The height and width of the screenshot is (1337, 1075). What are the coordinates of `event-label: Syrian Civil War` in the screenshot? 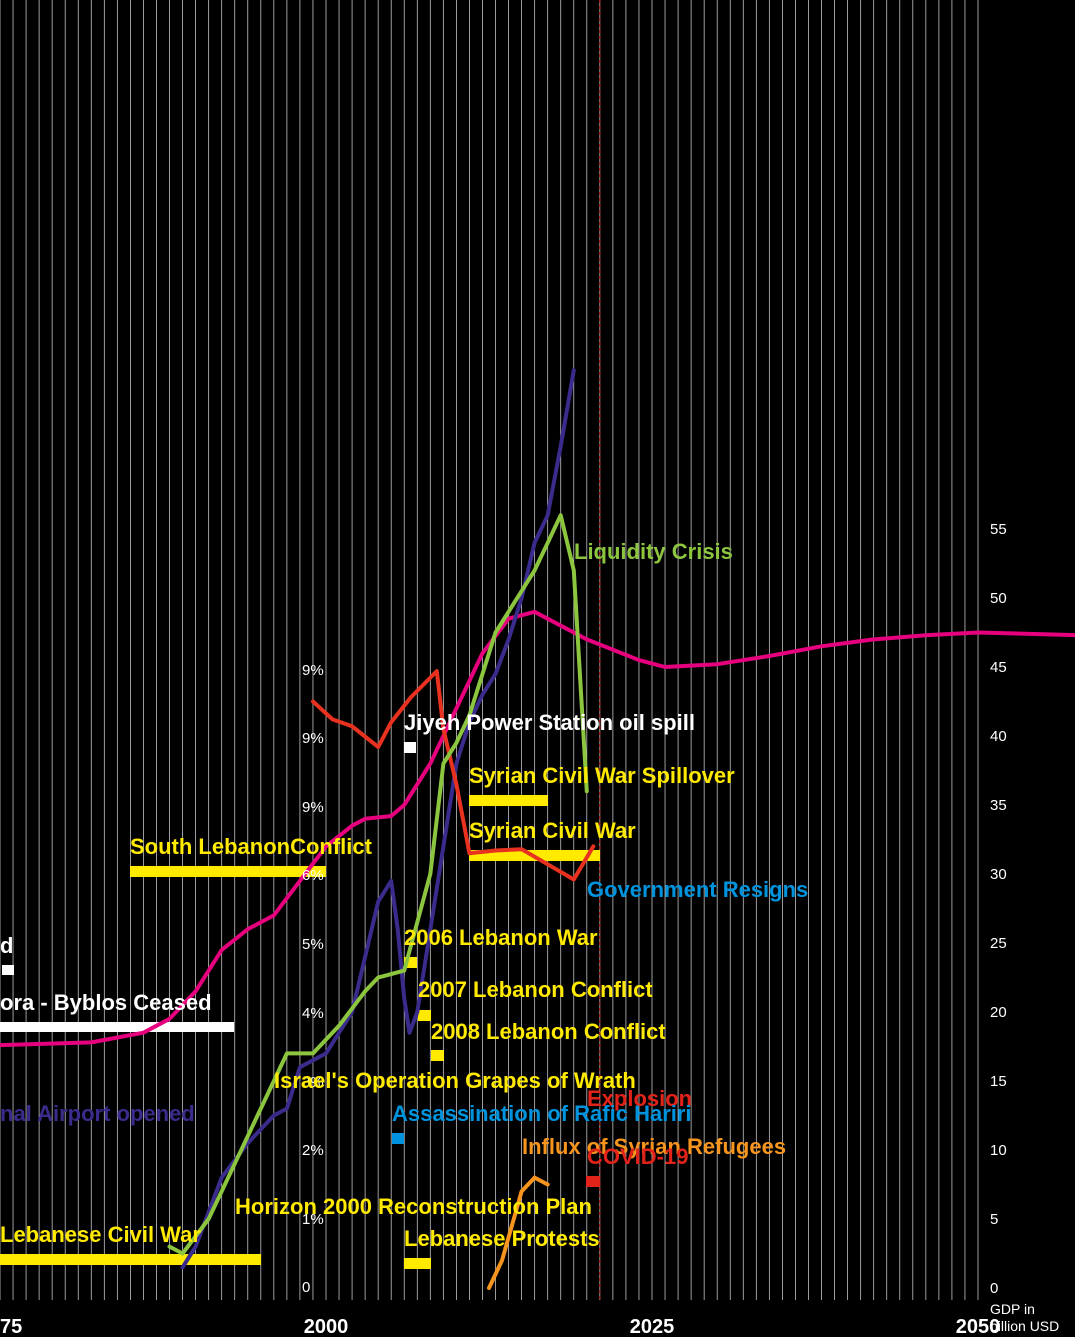 It's located at (552, 830).